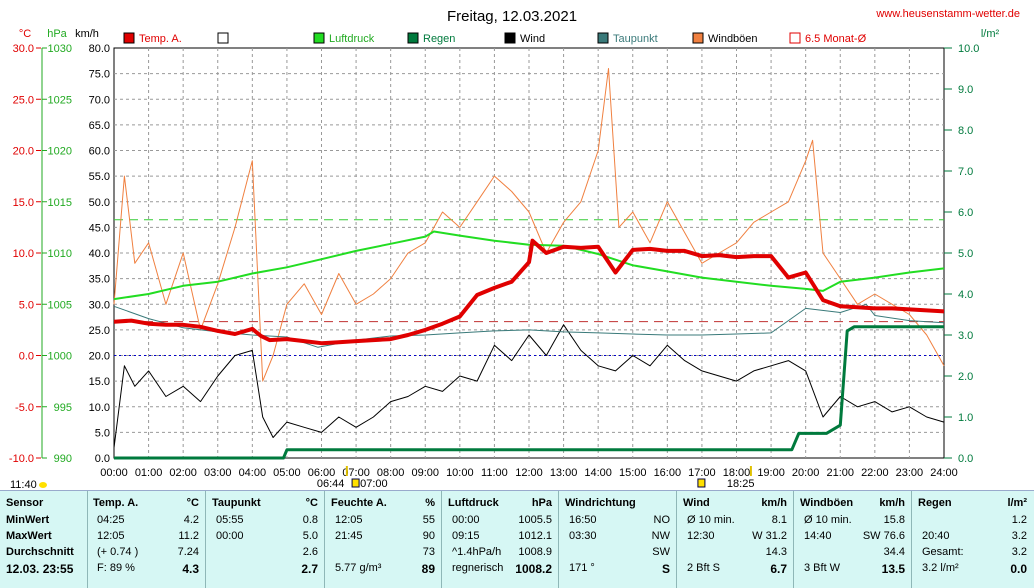 This screenshot has height=588, width=1034. What do you see at coordinates (875, 473) in the screenshot?
I see `time-tick-label: 22:00` at bounding box center [875, 473].